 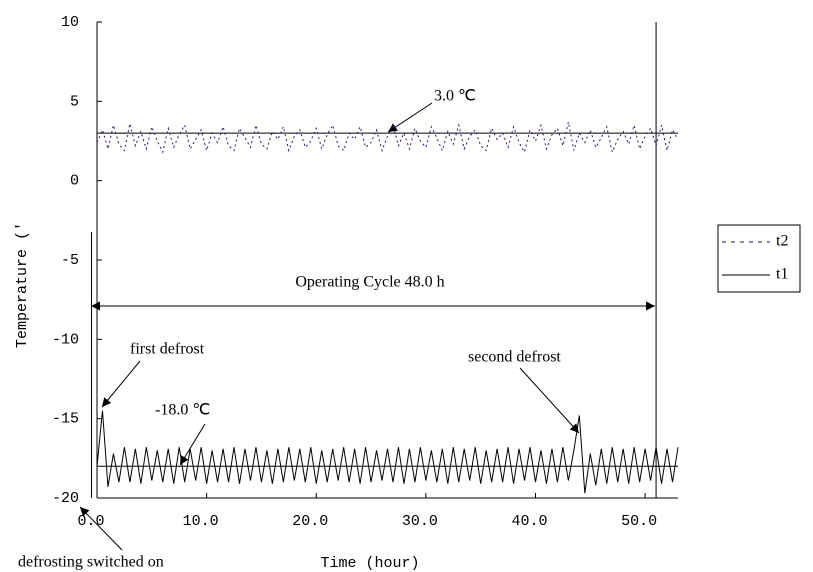 I want to click on x-tick-label: 50.0, so click(x=639, y=521).